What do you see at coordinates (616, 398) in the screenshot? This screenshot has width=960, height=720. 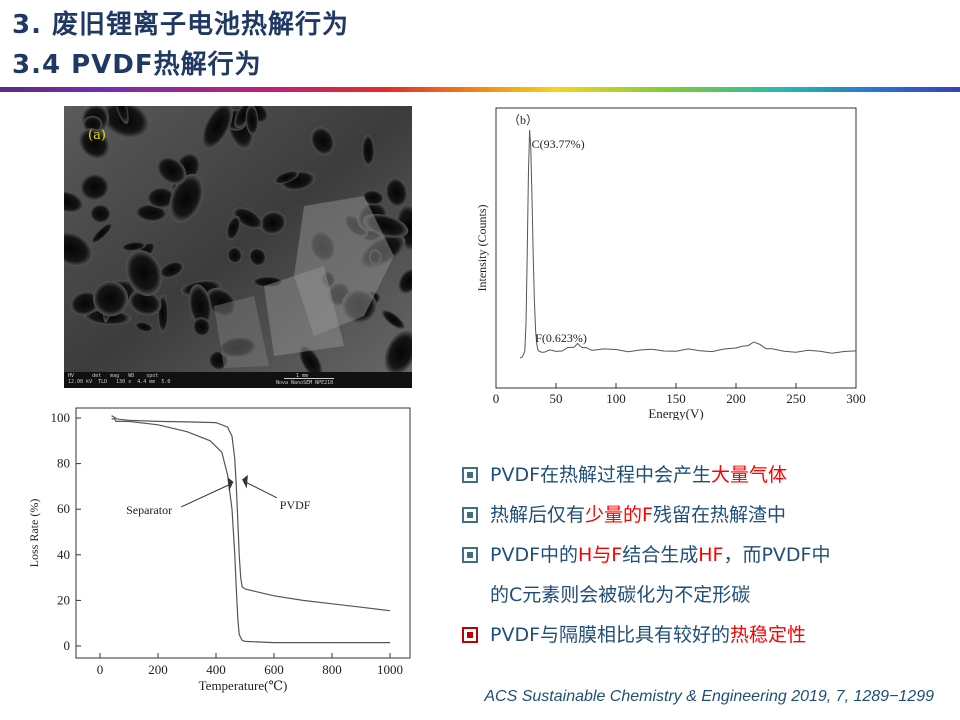 I see `eds-x-tick-label: 100` at bounding box center [616, 398].